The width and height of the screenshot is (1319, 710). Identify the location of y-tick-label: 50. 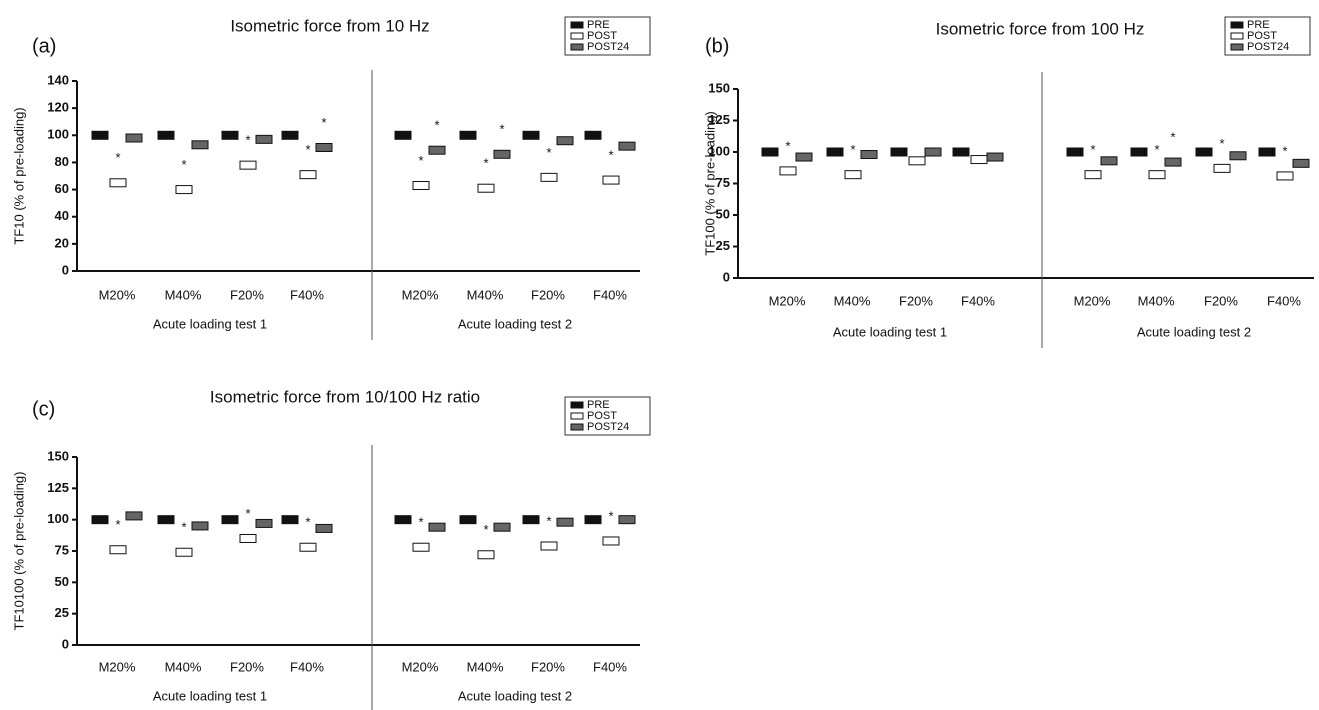
(62, 581).